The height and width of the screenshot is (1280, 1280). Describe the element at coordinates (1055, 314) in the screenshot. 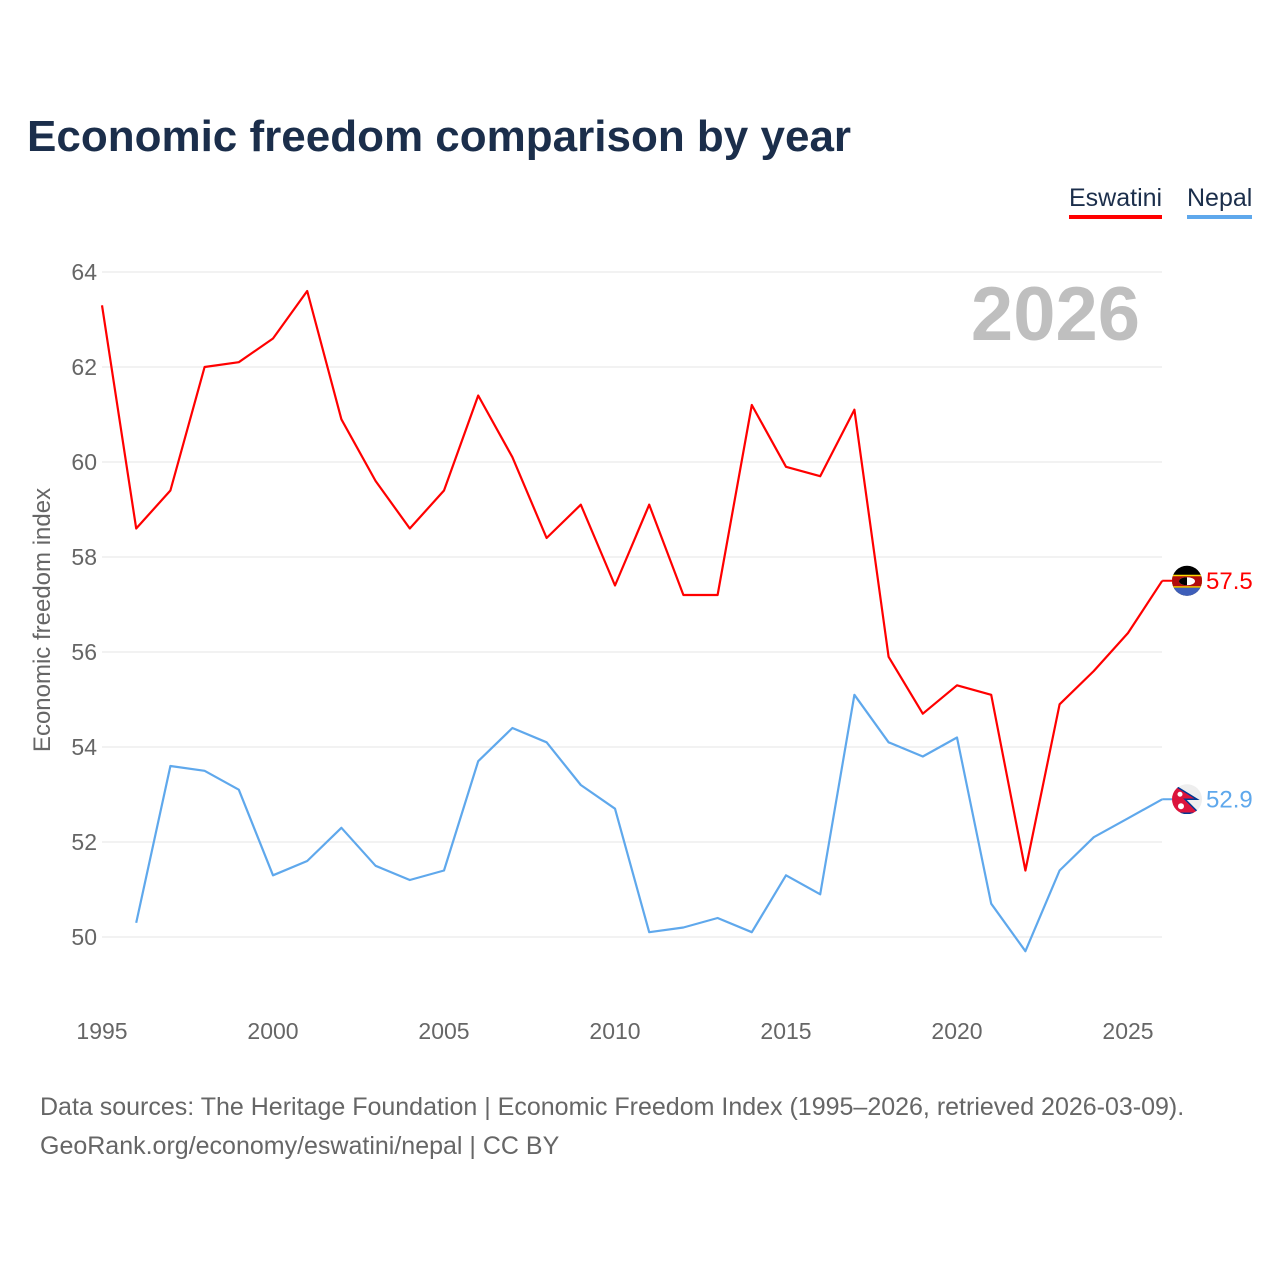

I see `year-watermark: 2026` at that location.